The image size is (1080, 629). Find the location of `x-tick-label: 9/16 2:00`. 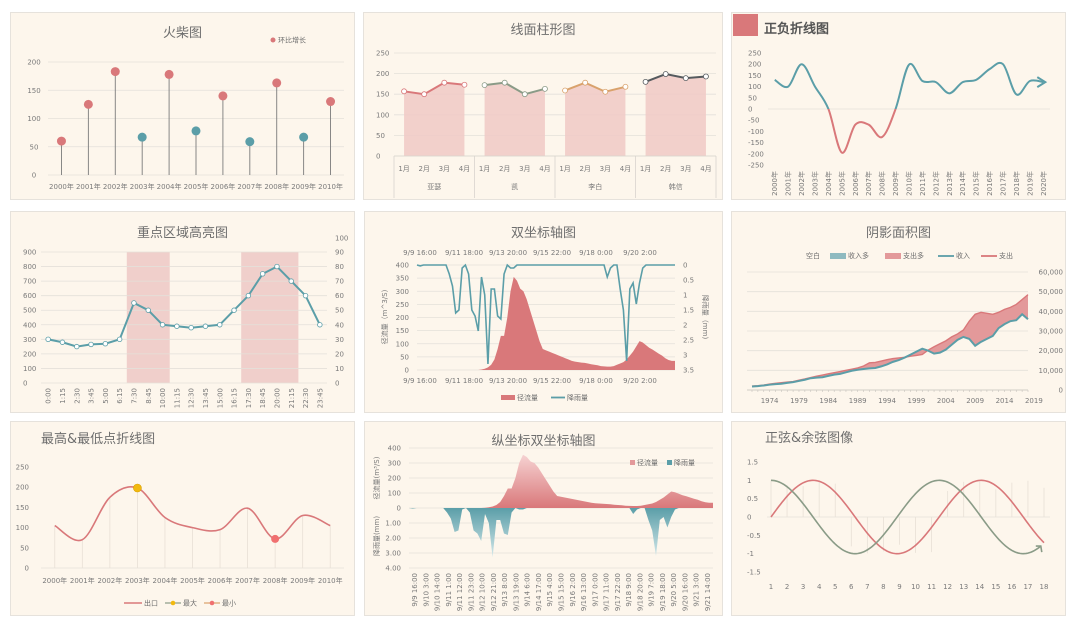

x-tick-label: 9/16 2:00 is located at coordinates (573, 590).